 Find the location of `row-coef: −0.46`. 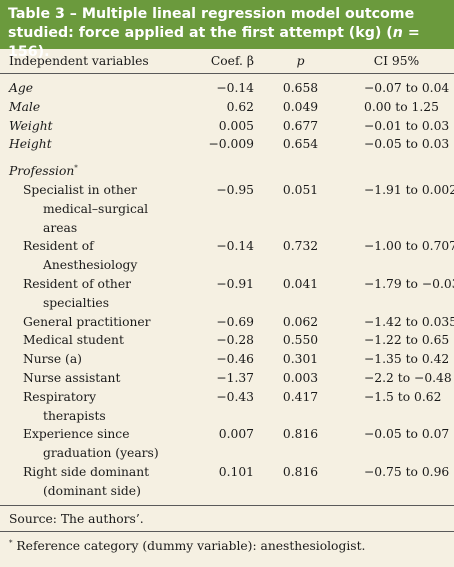

row-coef: −0.46 is located at coordinates (235, 359).